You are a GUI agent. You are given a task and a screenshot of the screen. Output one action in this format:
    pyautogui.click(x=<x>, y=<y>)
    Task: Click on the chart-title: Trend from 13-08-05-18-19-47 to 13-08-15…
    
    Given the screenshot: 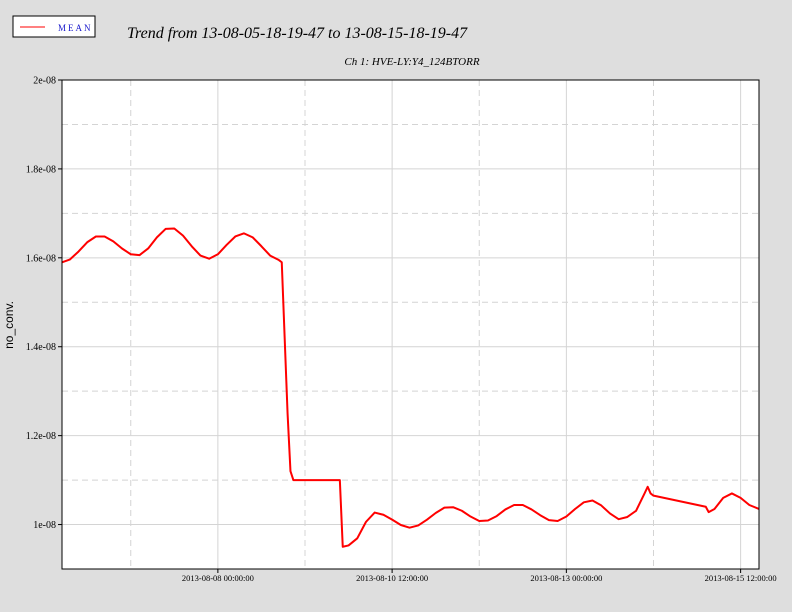 What is the action you would take?
    pyautogui.click(x=297, y=33)
    